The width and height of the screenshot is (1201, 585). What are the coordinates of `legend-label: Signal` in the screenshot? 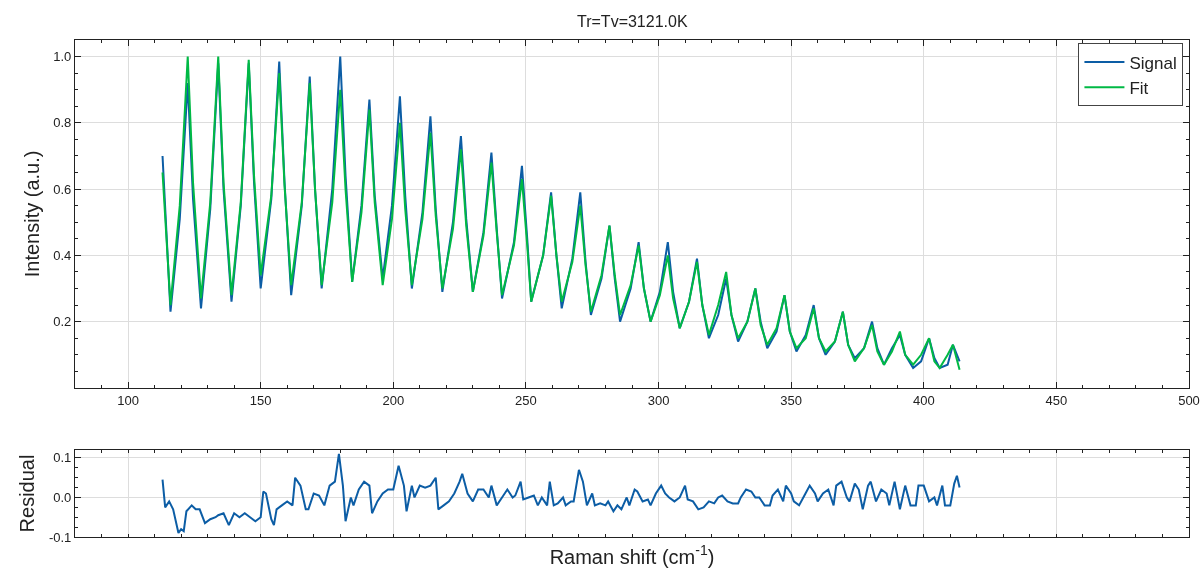 It's located at (1153, 63).